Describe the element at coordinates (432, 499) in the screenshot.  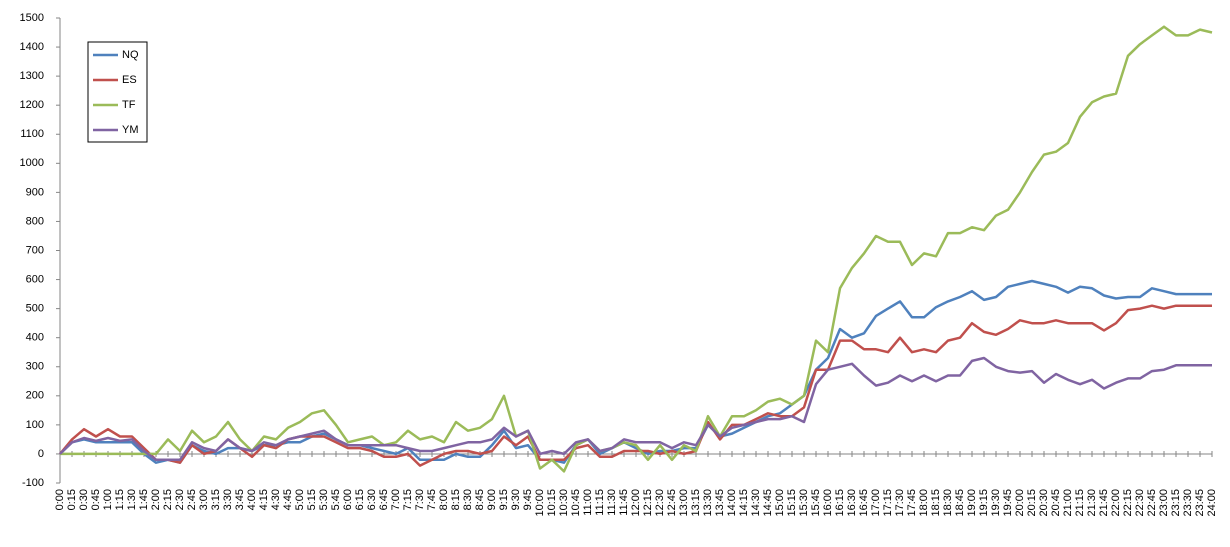
I see `x-tick-label: 7:45` at that location.